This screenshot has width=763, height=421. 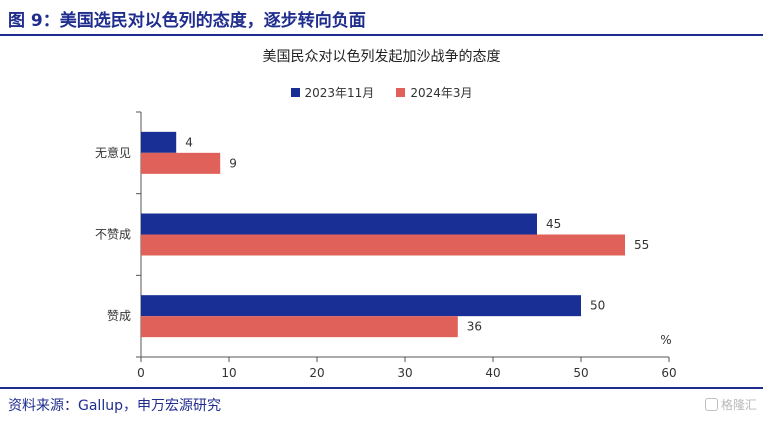 I want to click on x-tick-label: 50, so click(x=580, y=373).